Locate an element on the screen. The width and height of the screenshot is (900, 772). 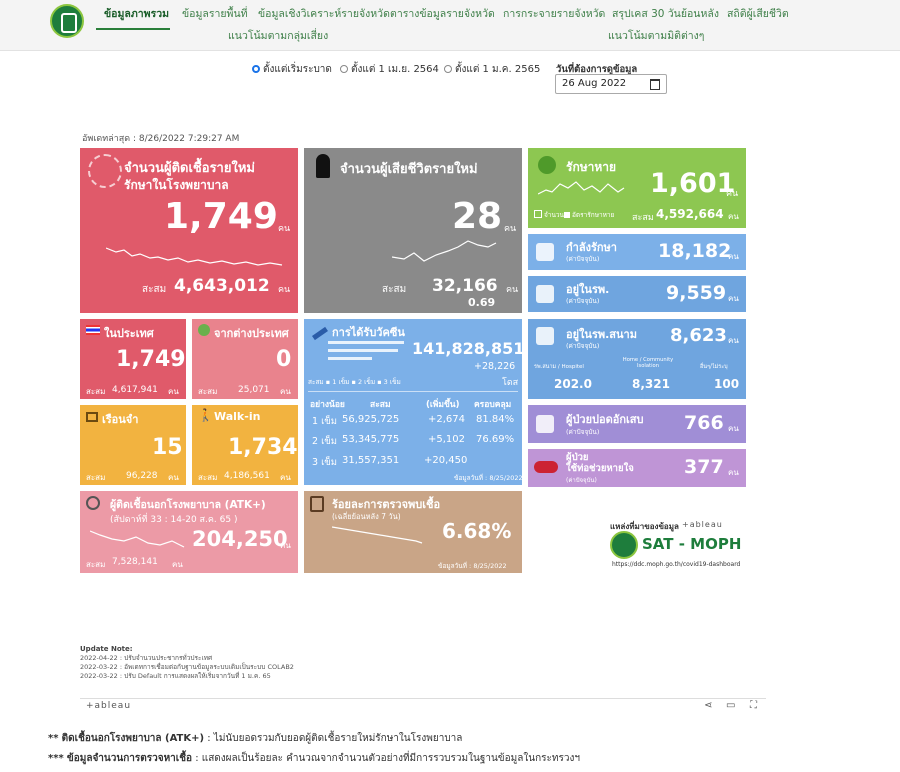
field-value-home: 8,321 is located at coordinates (651, 384).